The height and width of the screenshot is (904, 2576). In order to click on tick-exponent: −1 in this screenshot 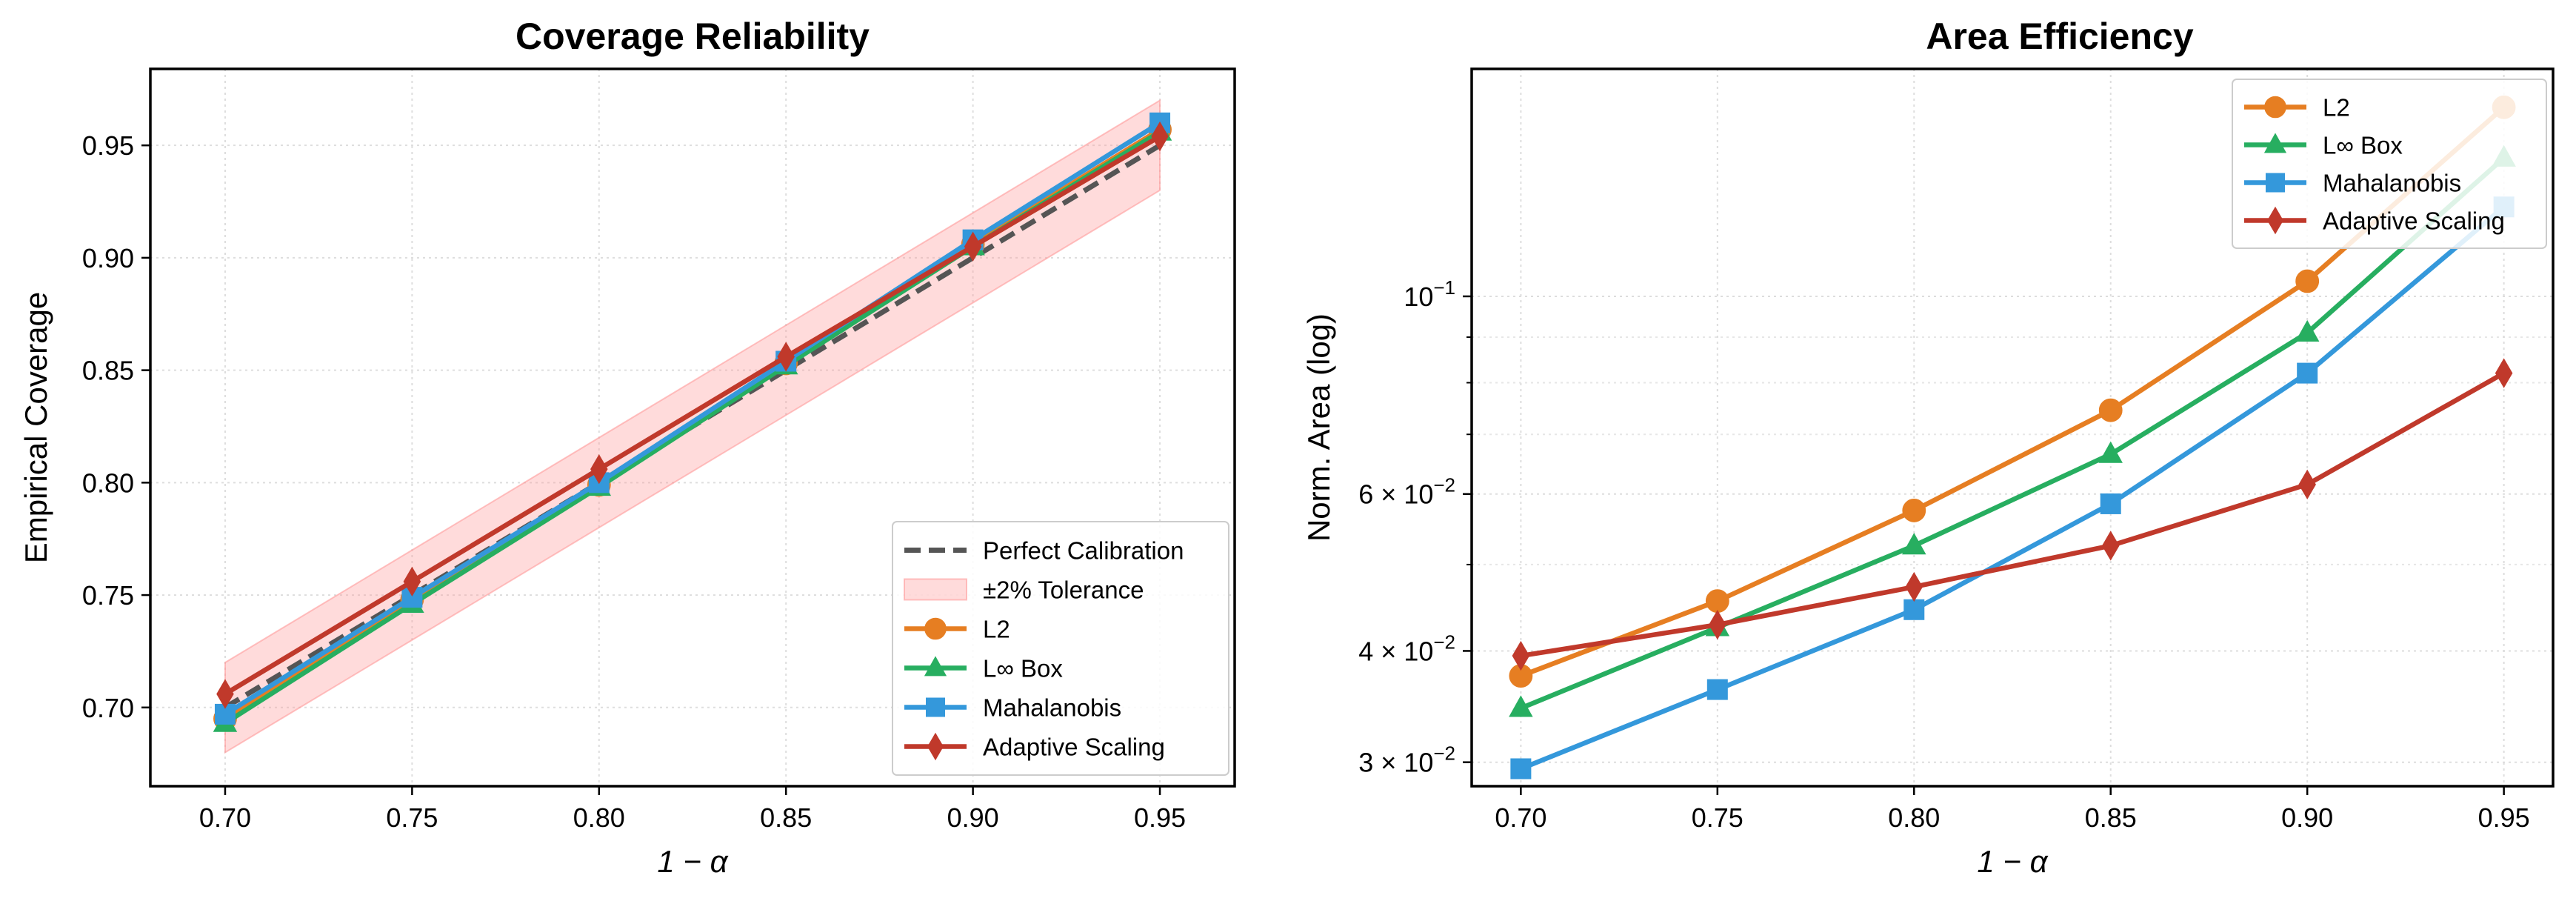, I will do `click(1444, 287)`.